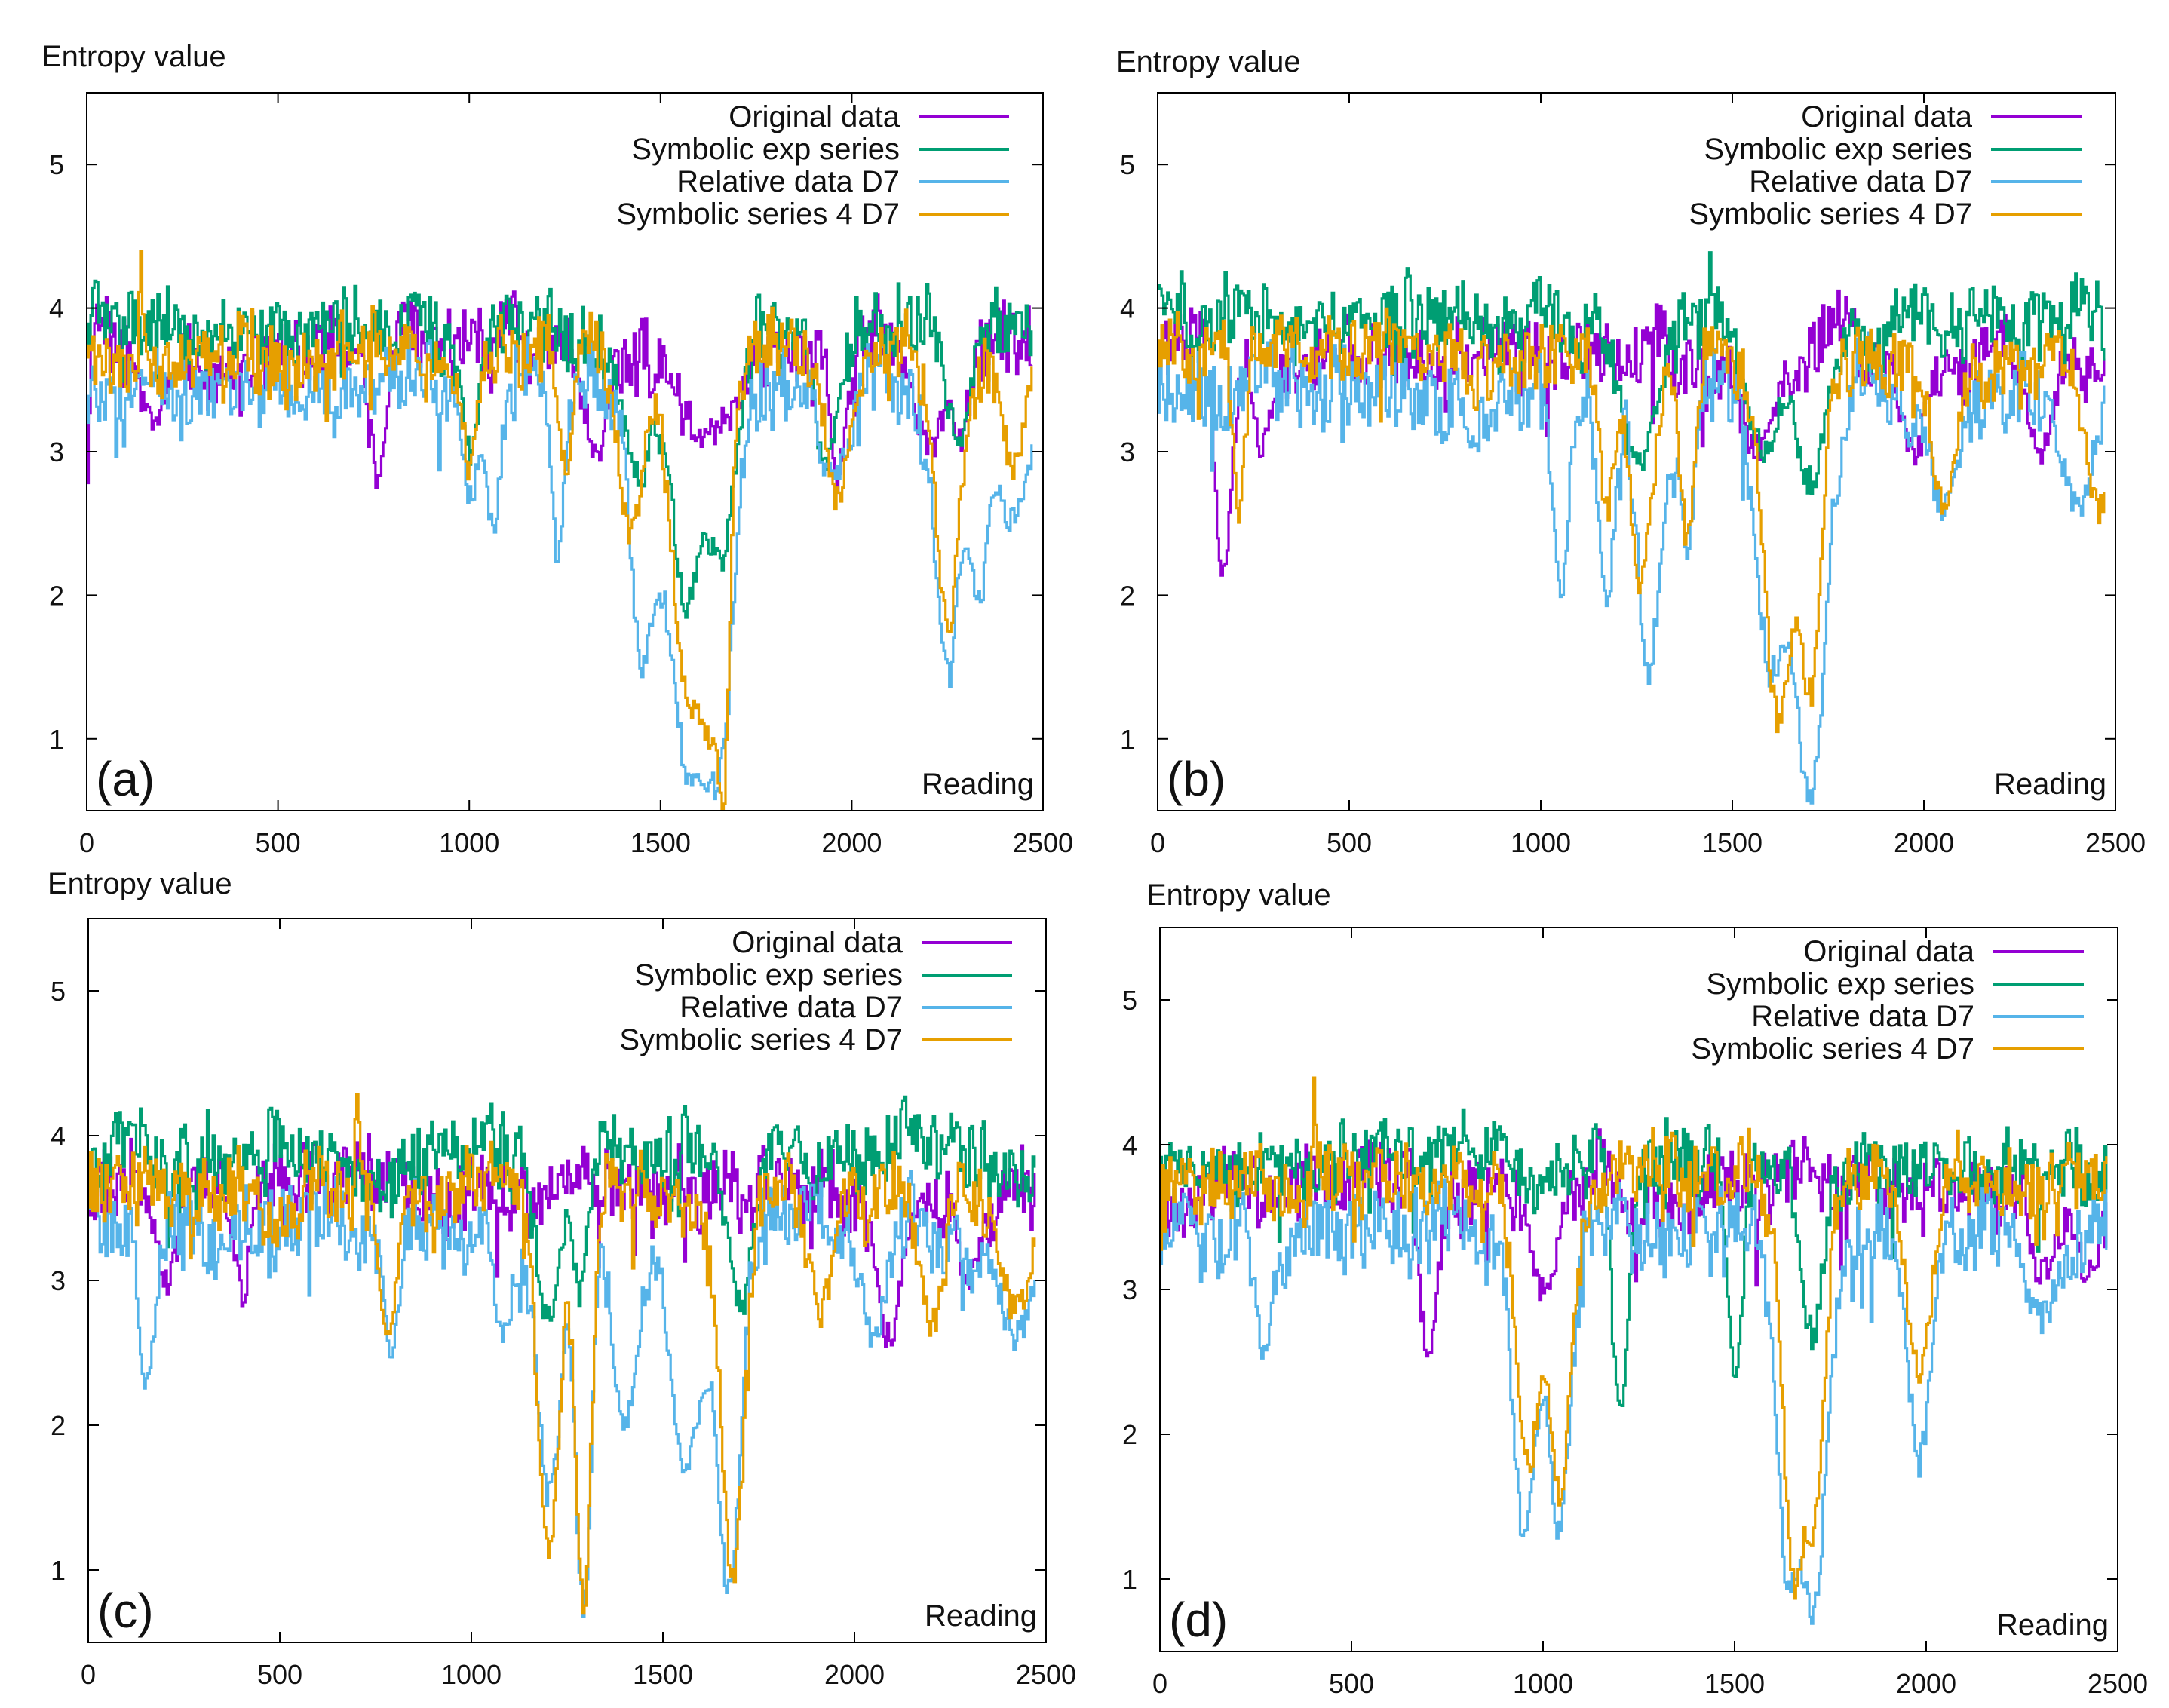 The image size is (2169, 1708). Describe the element at coordinates (125, 779) in the screenshot. I see `panel-label: (a)` at that location.